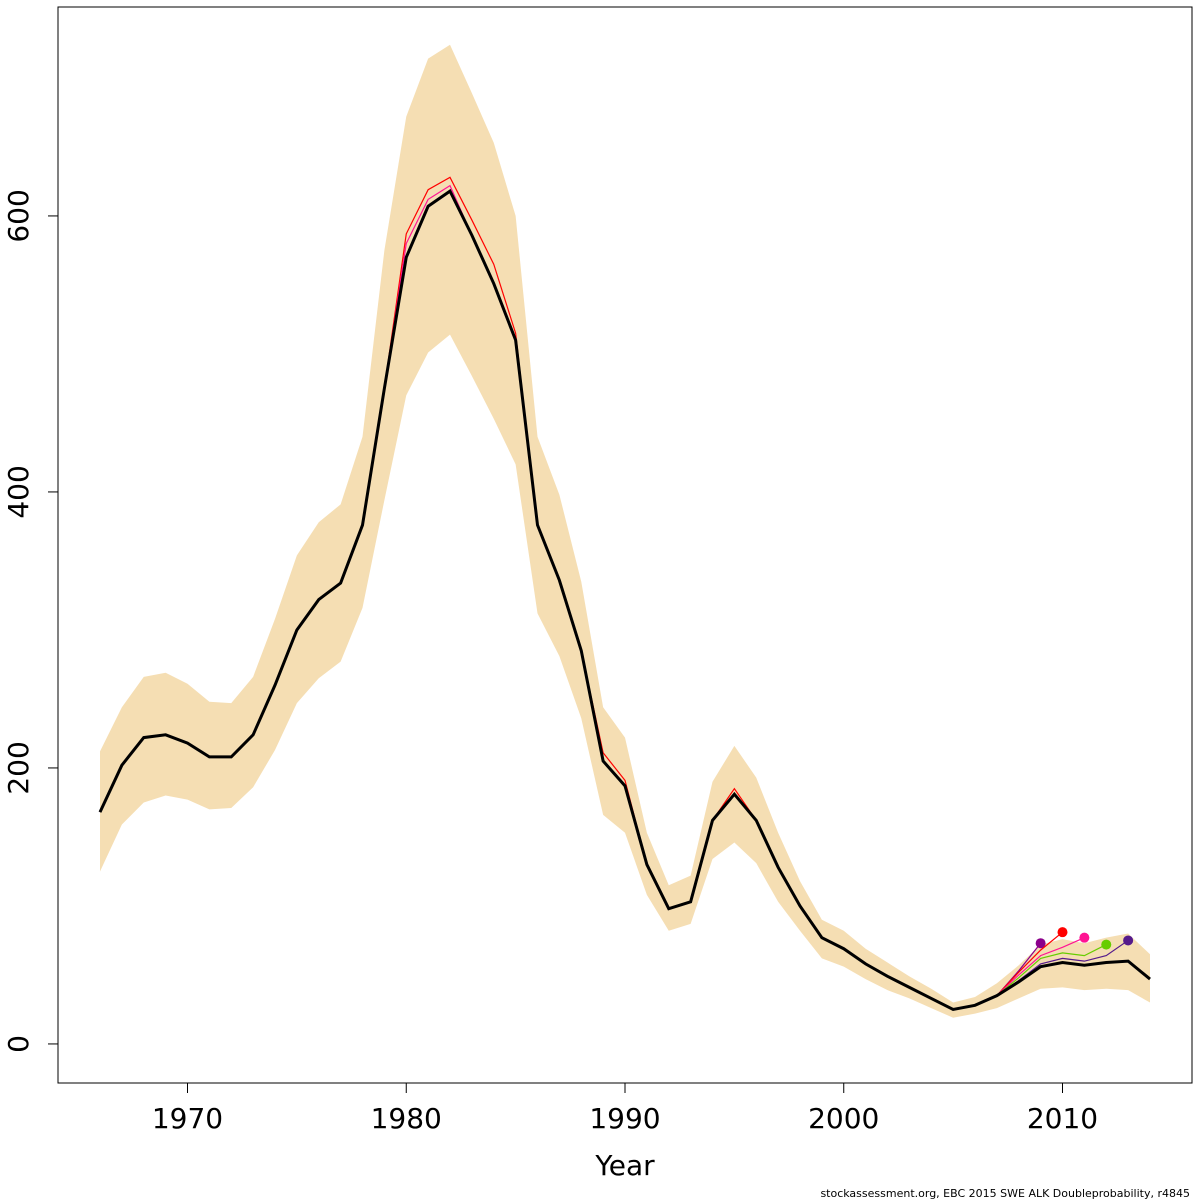 This screenshot has height=1200, width=1200. Describe the element at coordinates (624, 1118) in the screenshot. I see `x-tick-label: 1990` at that location.